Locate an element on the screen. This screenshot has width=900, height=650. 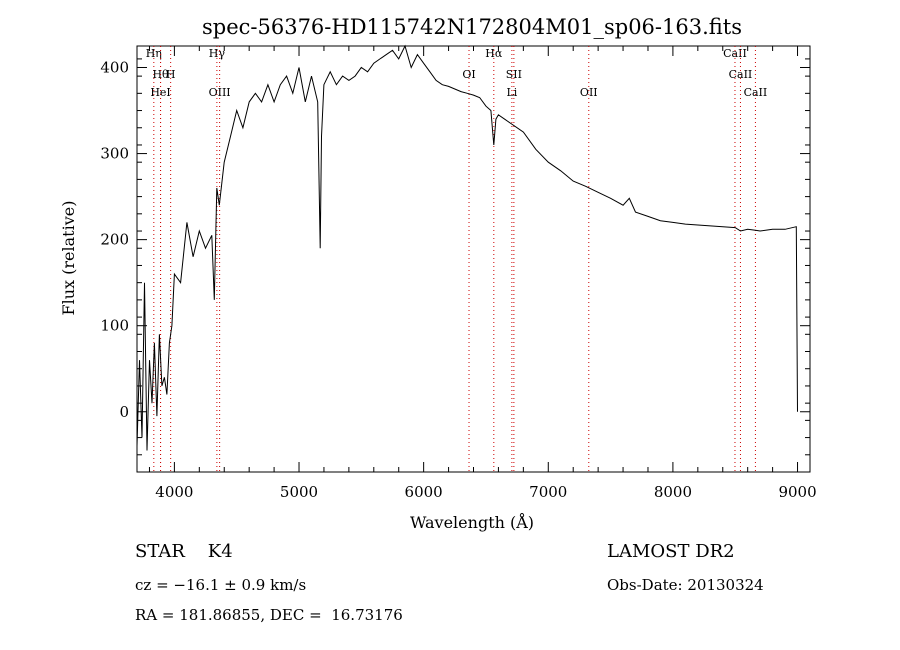
line-label: Hγ is located at coordinates (217, 53).